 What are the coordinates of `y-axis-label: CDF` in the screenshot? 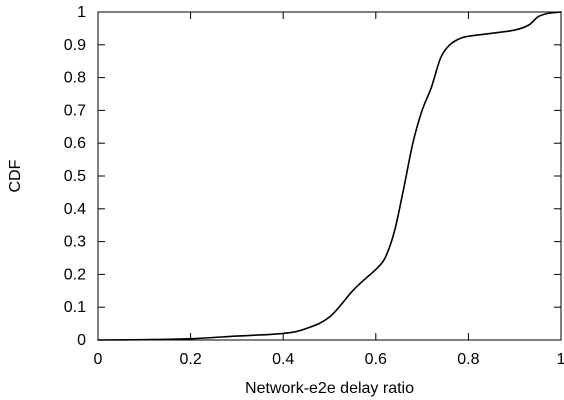 It's located at (15, 175).